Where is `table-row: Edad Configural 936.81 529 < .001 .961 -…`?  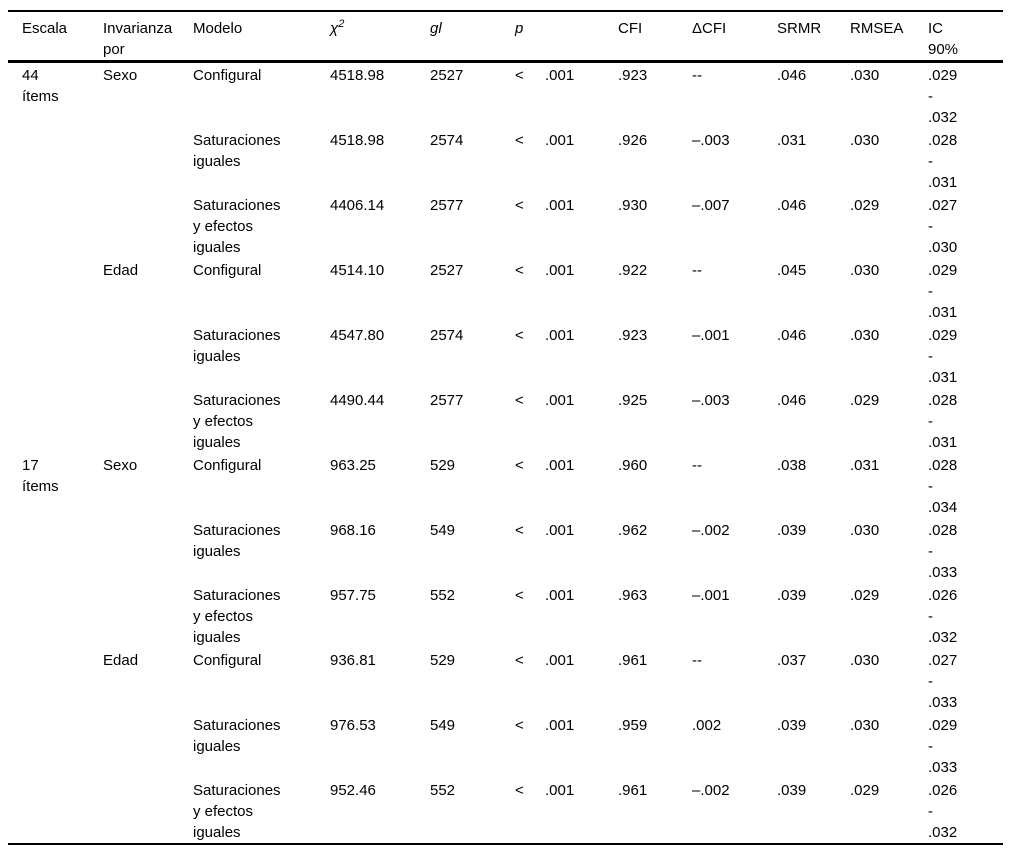
table-row: Edad Configural 936.81 529 < .001 .961 -… is located at coordinates (505, 680).